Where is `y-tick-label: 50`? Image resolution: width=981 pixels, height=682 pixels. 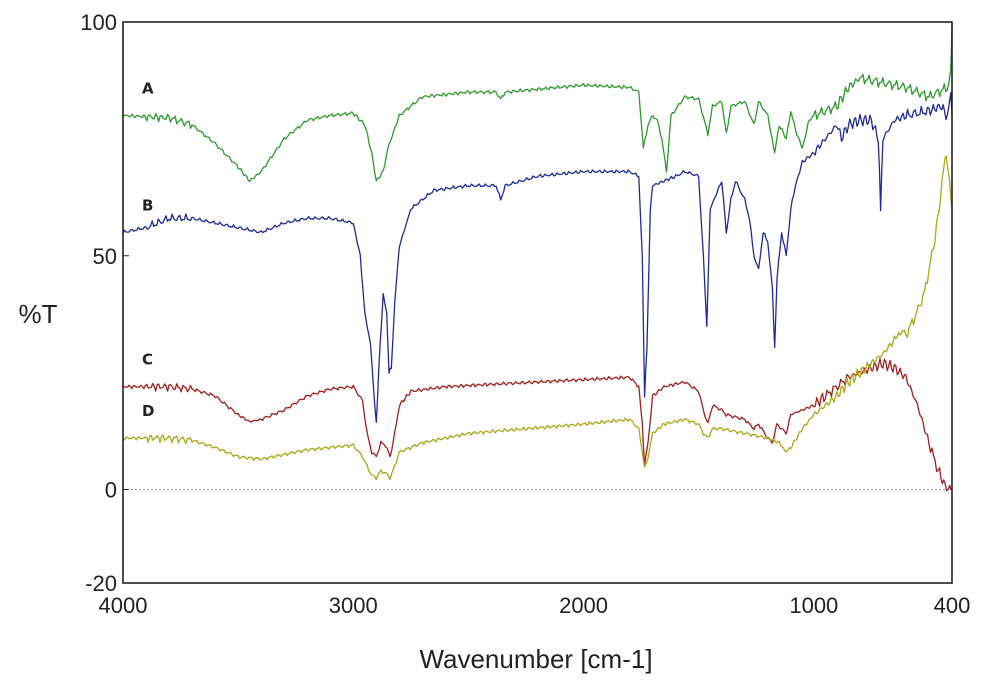 y-tick-label: 50 is located at coordinates (105, 256).